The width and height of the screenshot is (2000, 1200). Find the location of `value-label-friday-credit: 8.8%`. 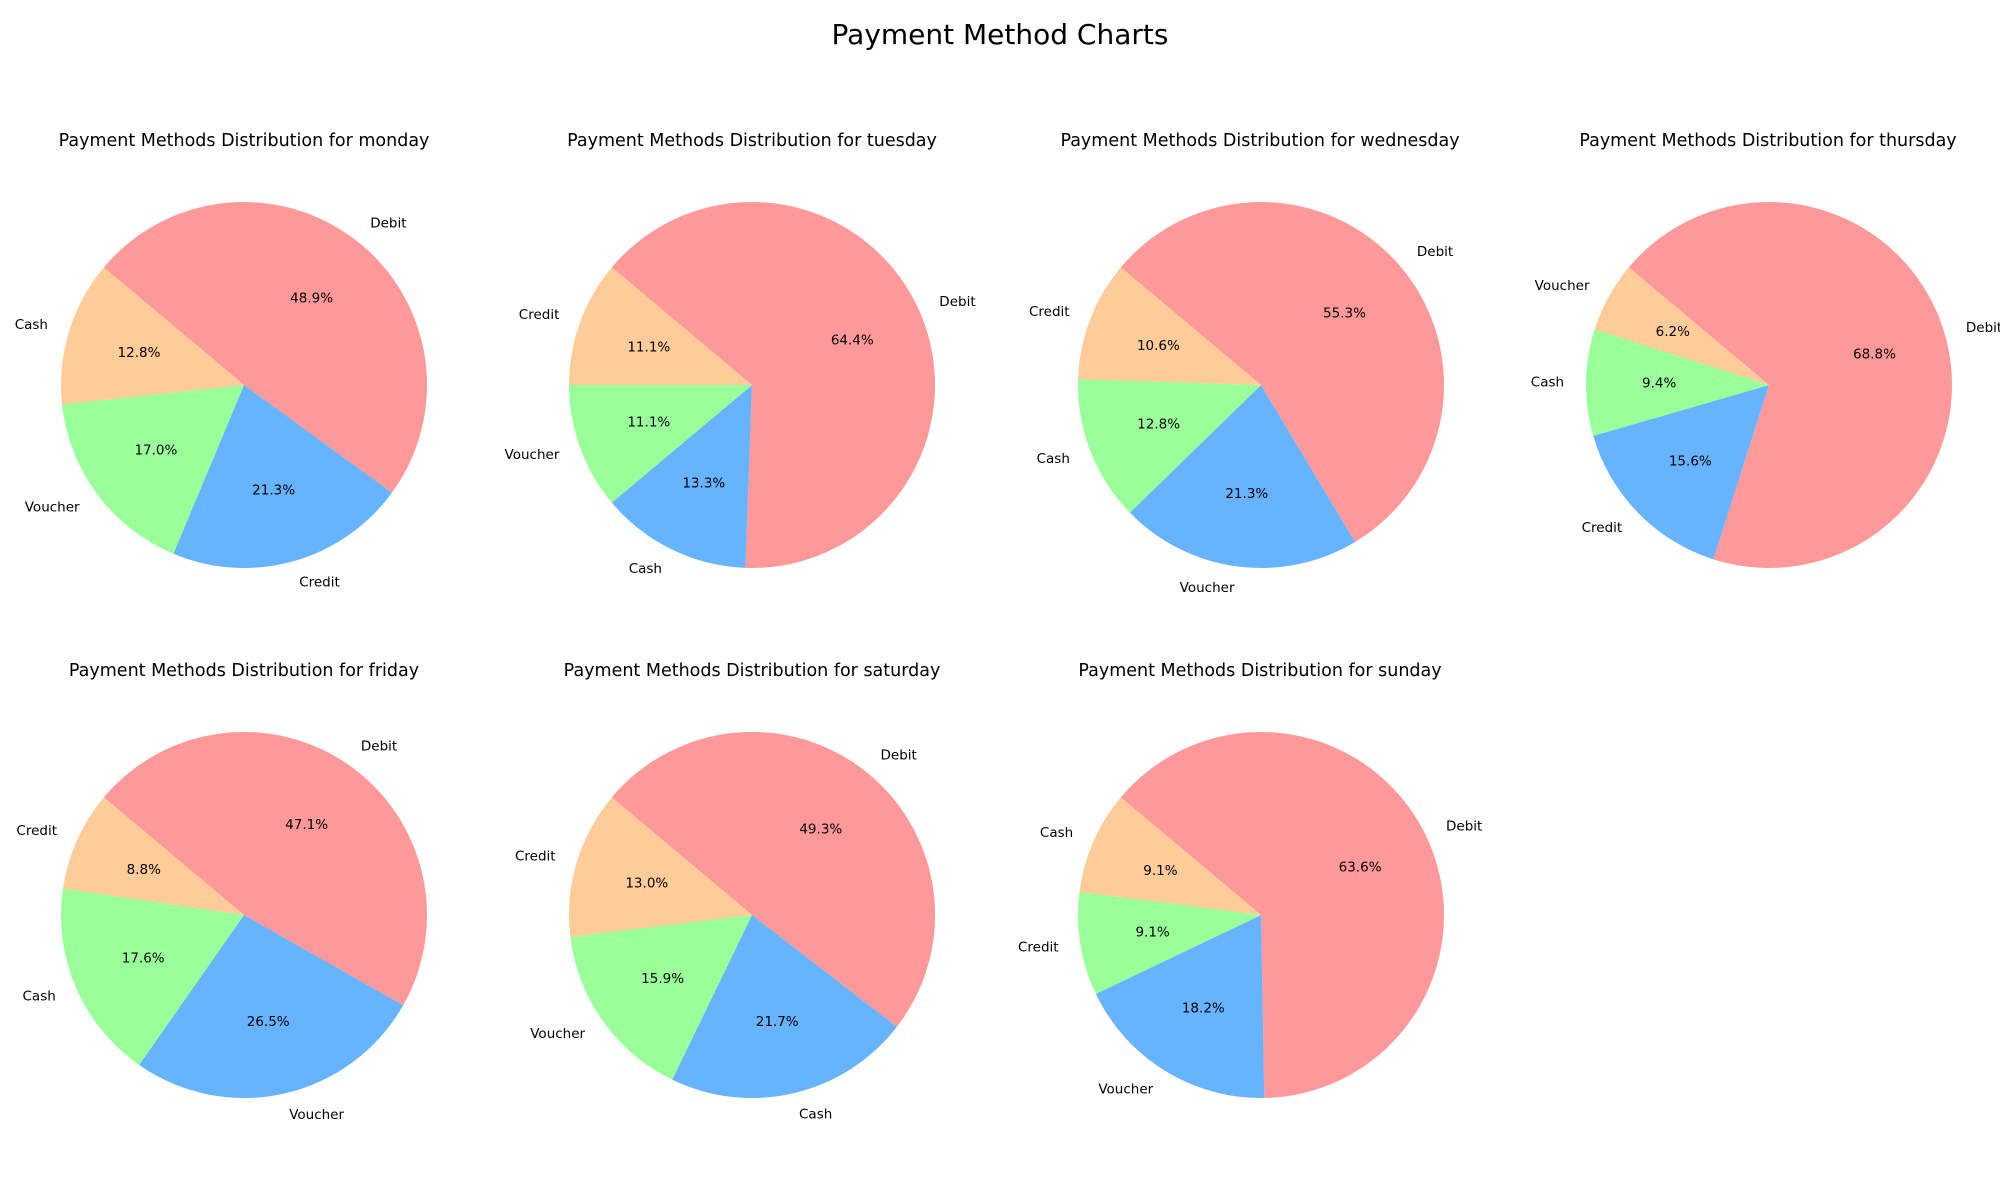

value-label-friday-credit: 8.8% is located at coordinates (144, 870).